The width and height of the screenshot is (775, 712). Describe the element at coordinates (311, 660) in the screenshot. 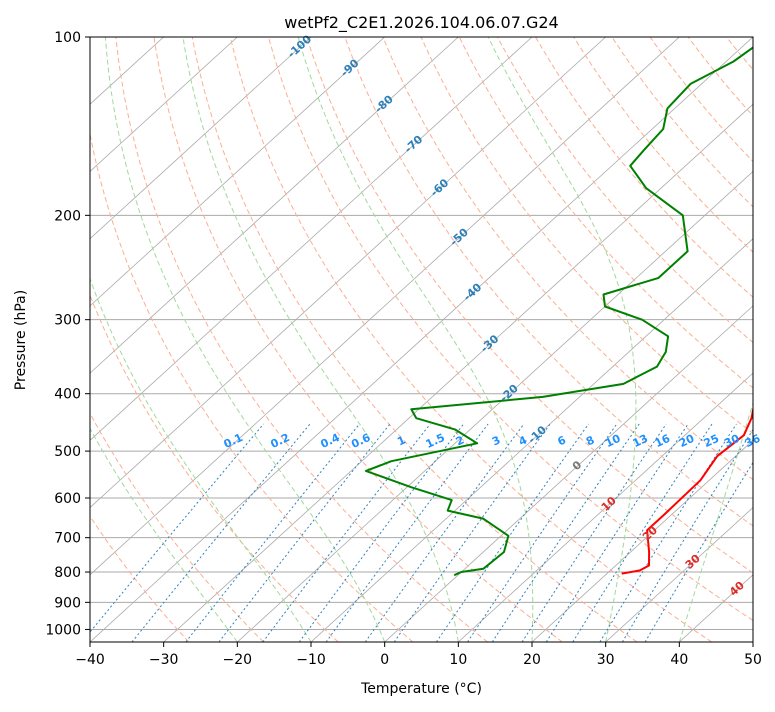

I see `x-tick-label: −10` at that location.